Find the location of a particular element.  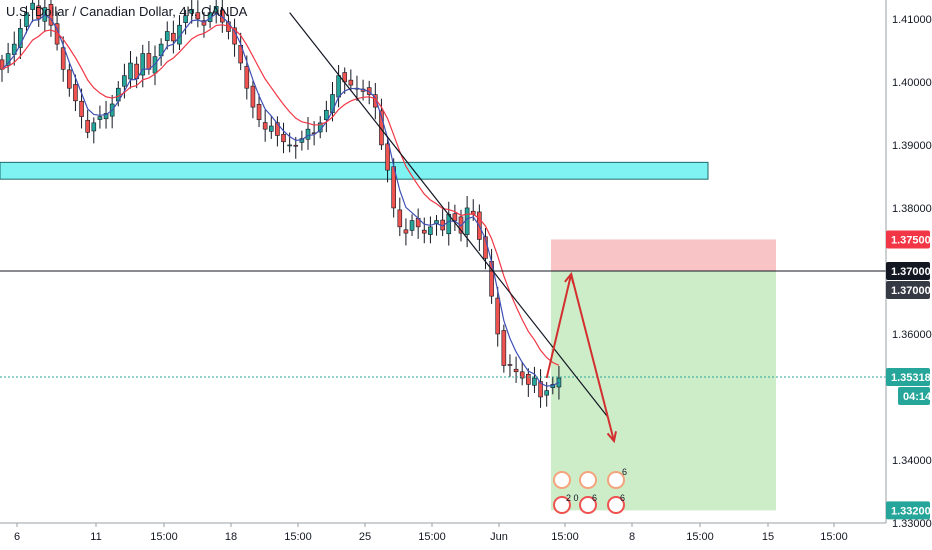

take-profit-zone is located at coordinates (663, 390).